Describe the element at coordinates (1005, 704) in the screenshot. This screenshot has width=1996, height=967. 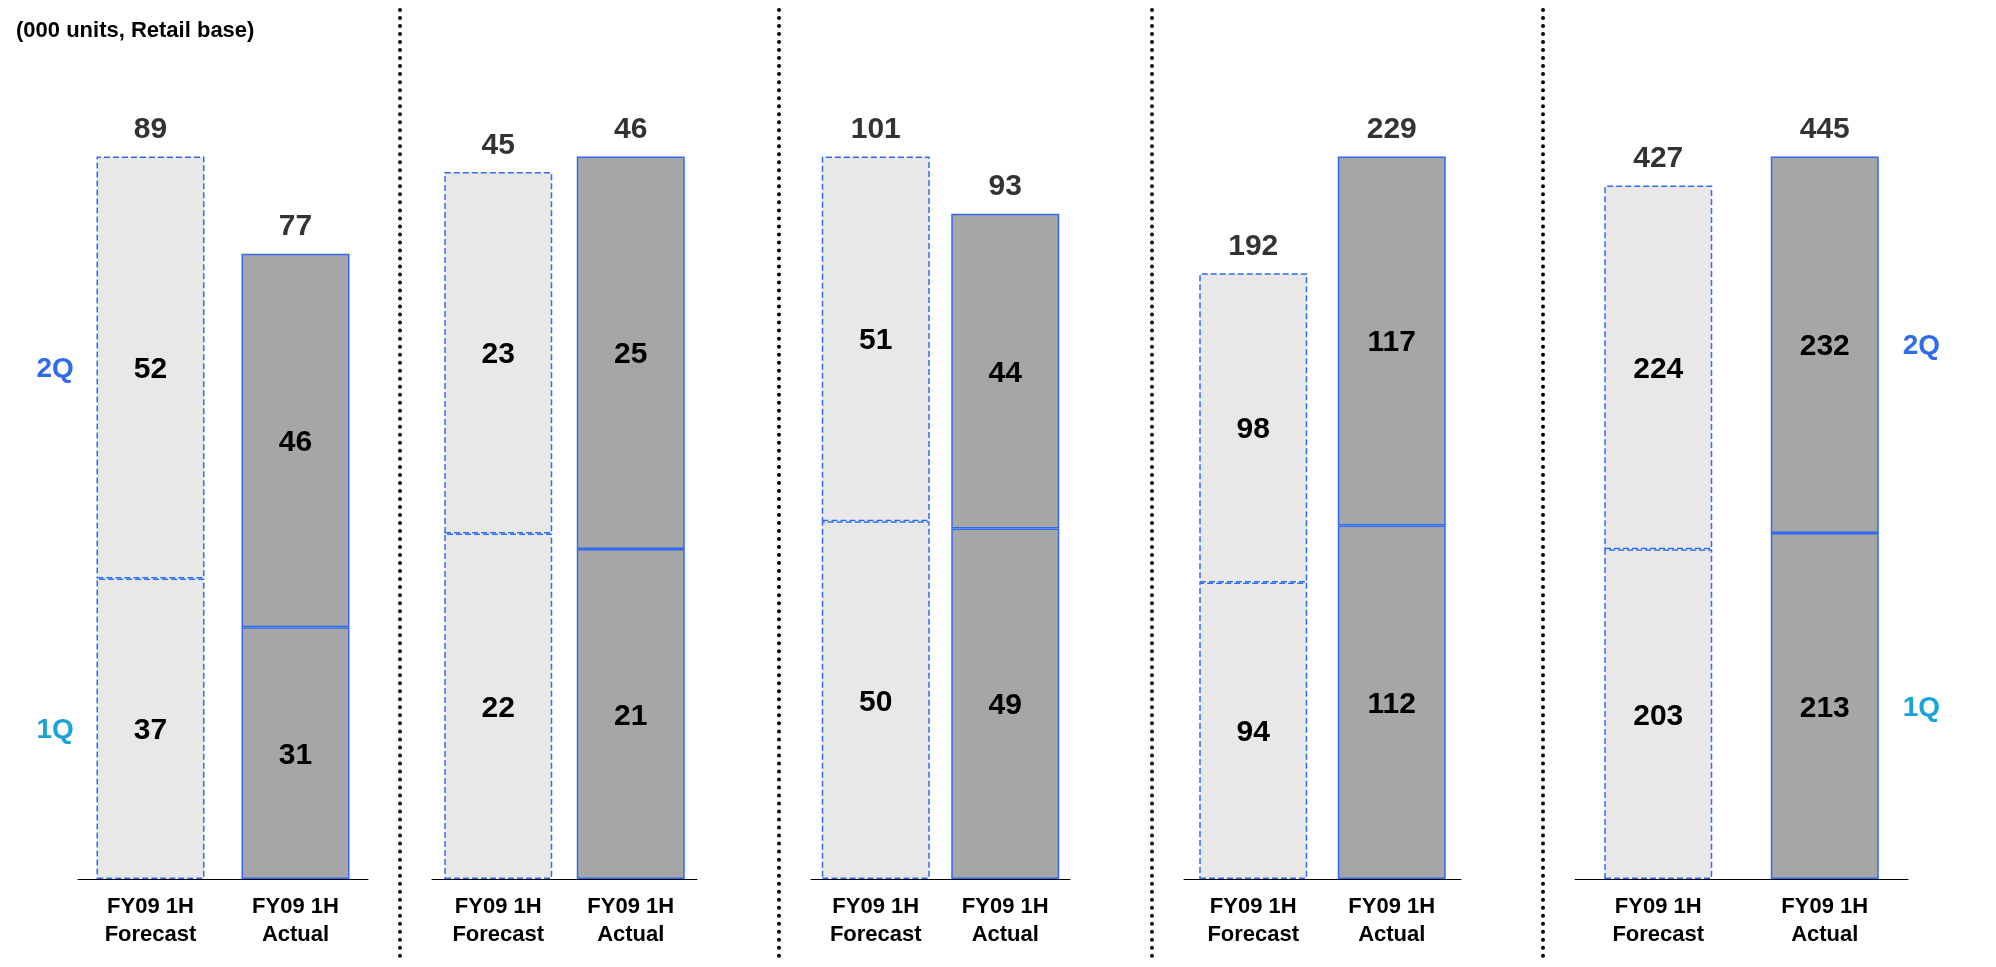
I see `data-label: 49` at that location.